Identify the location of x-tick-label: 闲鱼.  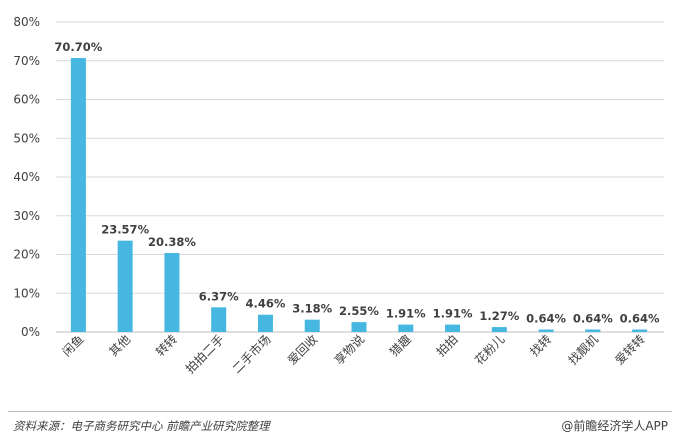
(73, 345).